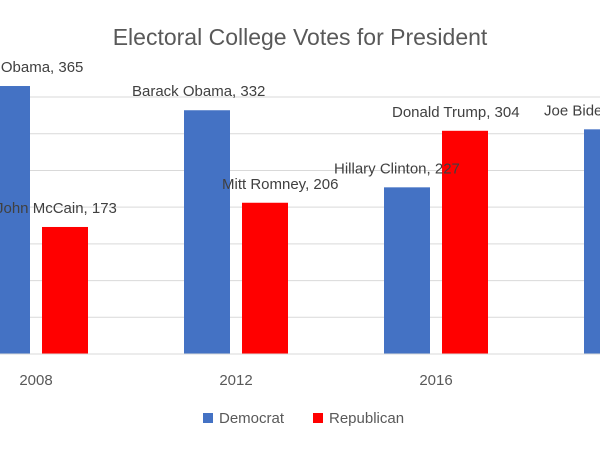  I want to click on bar-democrat-2008, so click(15, 220).